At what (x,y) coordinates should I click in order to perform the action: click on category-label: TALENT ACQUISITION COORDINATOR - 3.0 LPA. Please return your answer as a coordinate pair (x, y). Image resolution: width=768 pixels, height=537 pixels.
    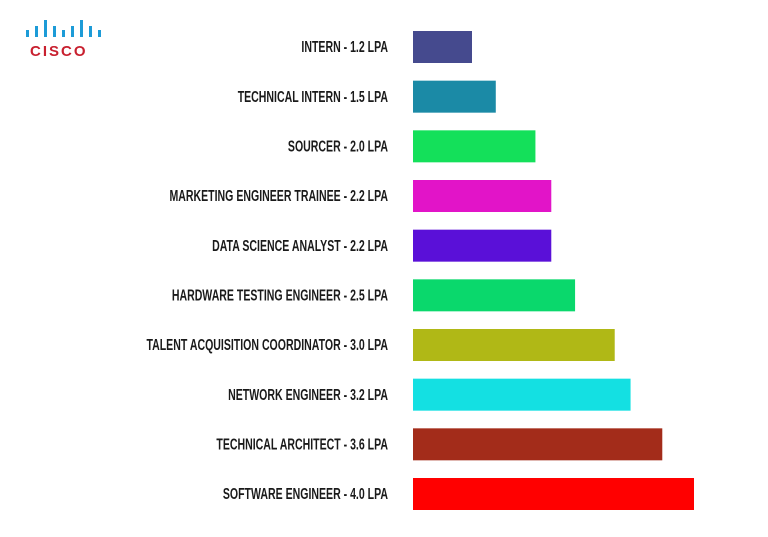
    Looking at the image, I should click on (267, 345).